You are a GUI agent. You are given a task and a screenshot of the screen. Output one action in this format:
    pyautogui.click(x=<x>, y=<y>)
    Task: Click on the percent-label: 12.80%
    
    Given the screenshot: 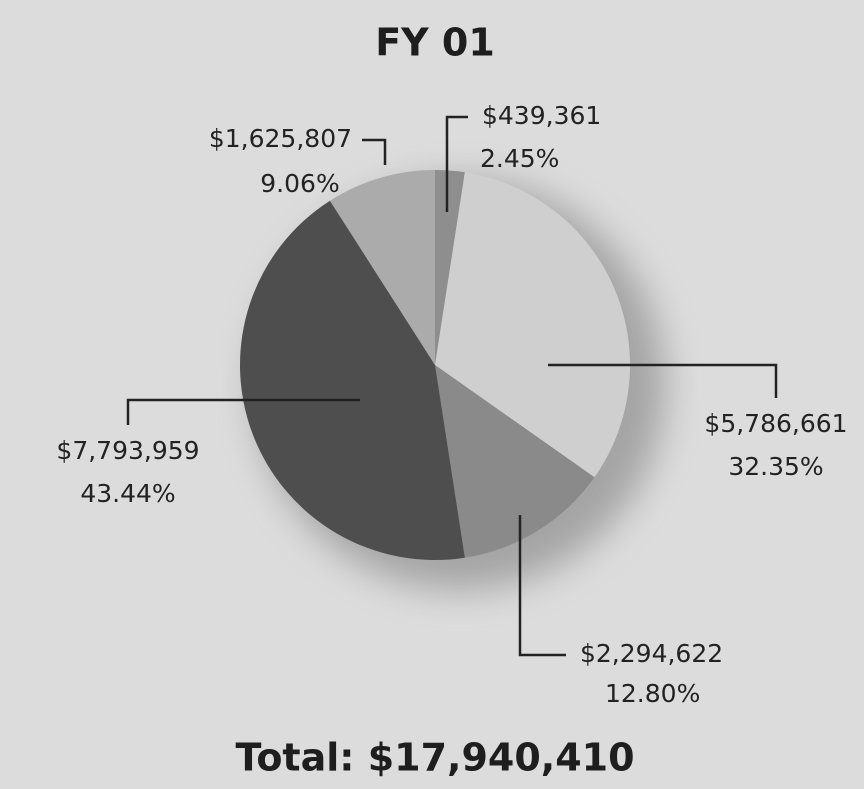 What is the action you would take?
    pyautogui.click(x=652, y=693)
    